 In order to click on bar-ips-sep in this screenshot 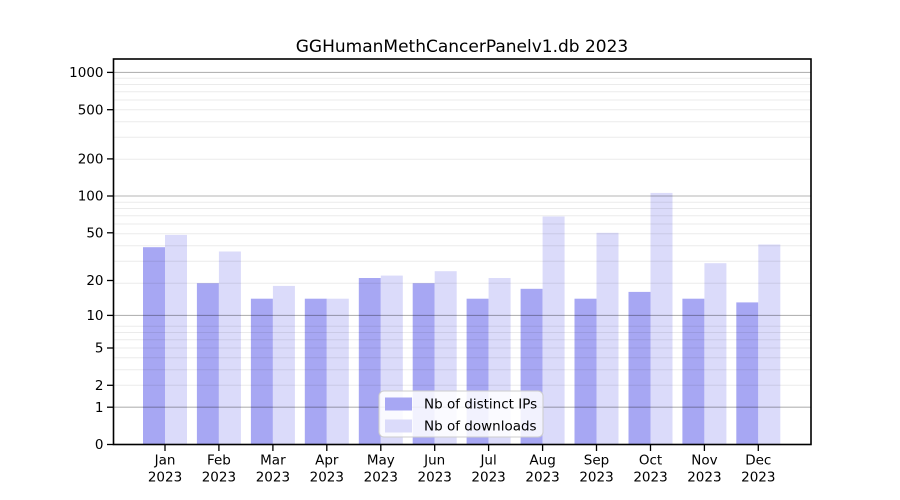, I will do `click(585, 371)`.